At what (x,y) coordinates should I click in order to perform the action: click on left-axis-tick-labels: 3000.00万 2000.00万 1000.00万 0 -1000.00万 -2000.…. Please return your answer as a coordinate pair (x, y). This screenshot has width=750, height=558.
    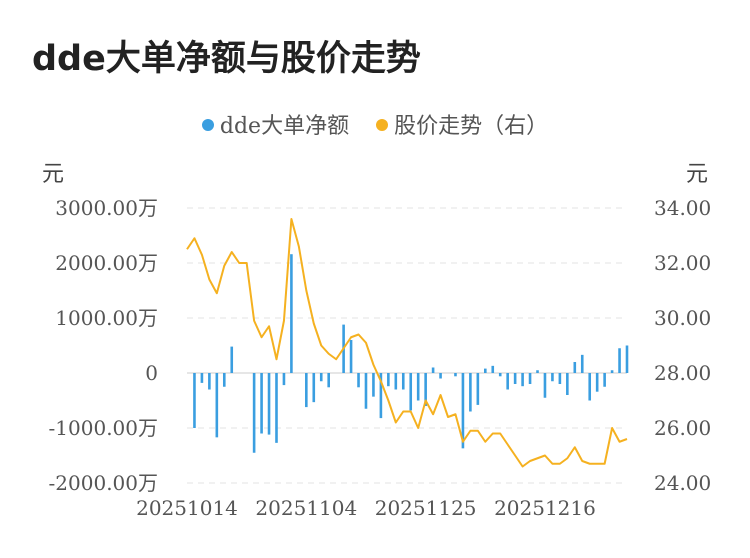
    Looking at the image, I should click on (103, 345).